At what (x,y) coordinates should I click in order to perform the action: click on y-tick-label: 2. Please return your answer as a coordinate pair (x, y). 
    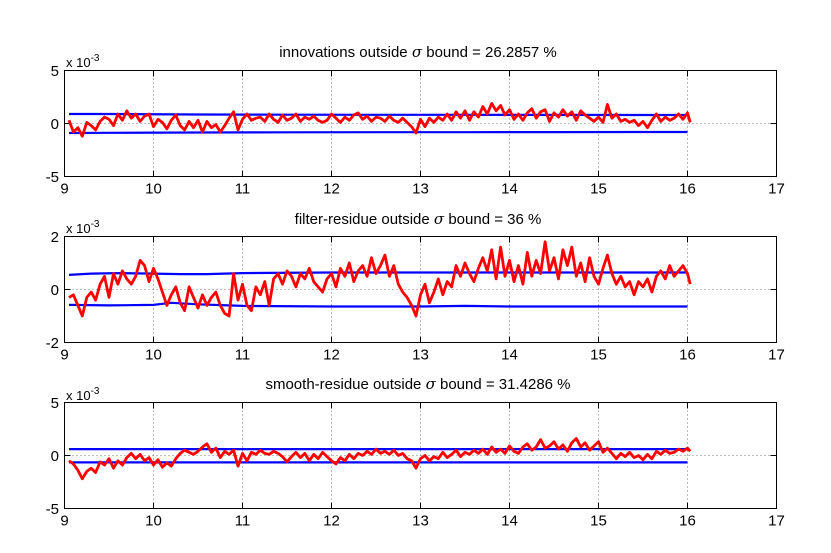
    Looking at the image, I should click on (55, 237).